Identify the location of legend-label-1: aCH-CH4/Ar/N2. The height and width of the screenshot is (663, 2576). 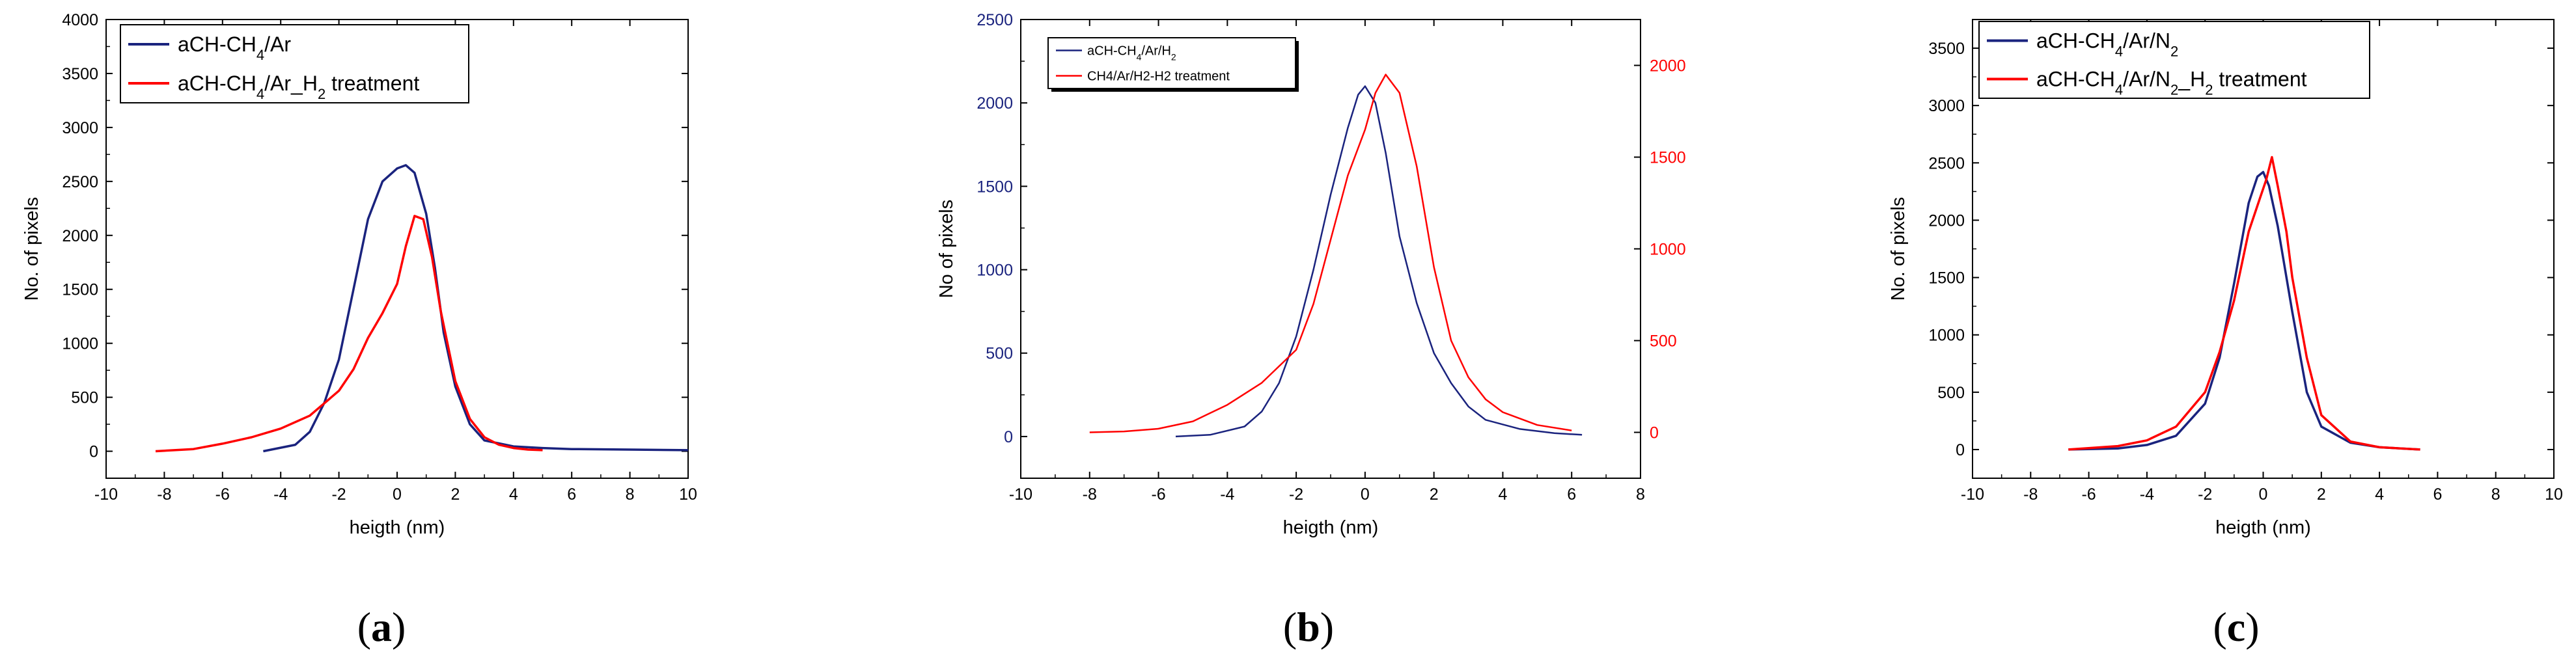
(2107, 45).